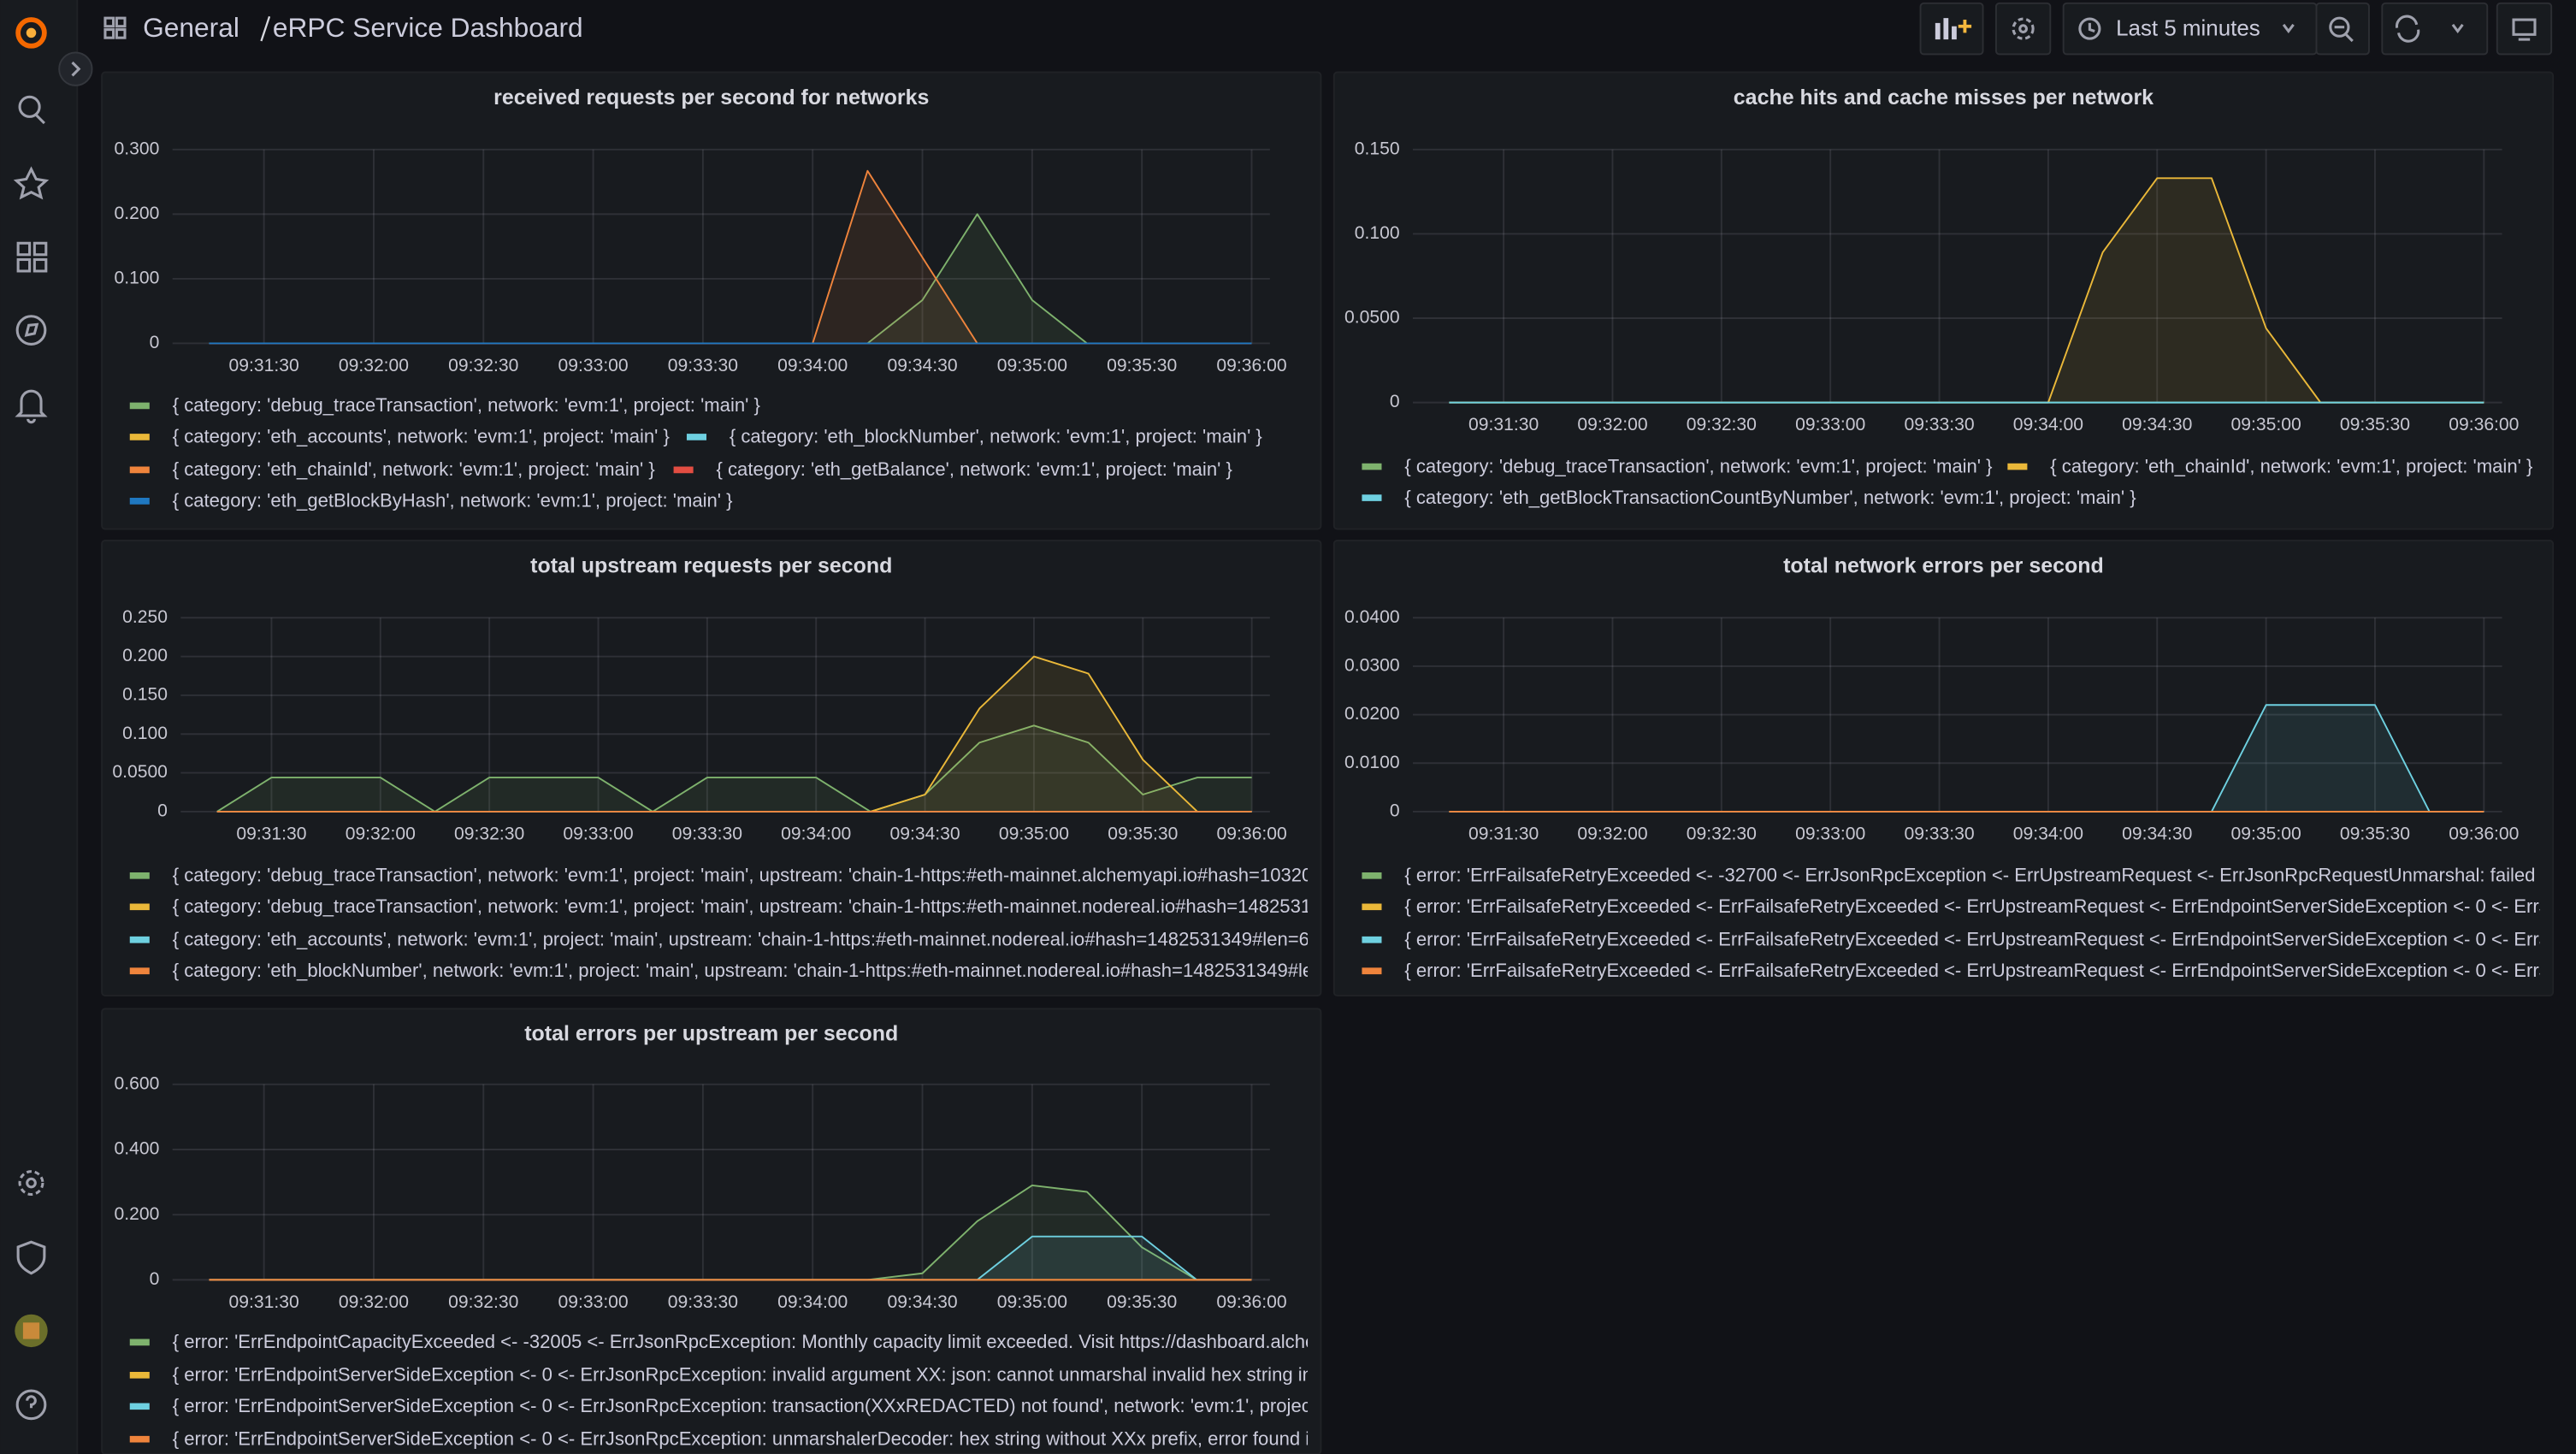  I want to click on sidebar, so click(39, 727).